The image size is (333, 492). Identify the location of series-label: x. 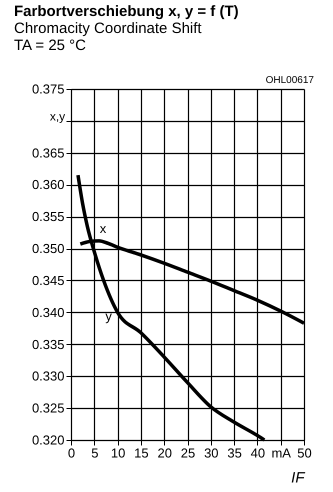
(103, 228).